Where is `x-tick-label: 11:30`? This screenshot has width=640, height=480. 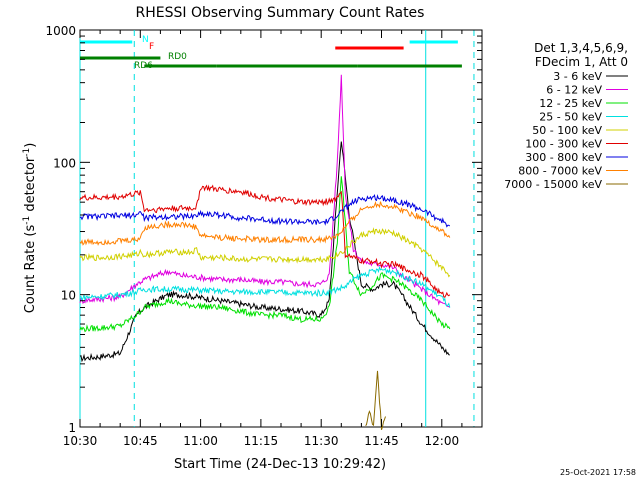
x-tick-label: 11:30 is located at coordinates (321, 441).